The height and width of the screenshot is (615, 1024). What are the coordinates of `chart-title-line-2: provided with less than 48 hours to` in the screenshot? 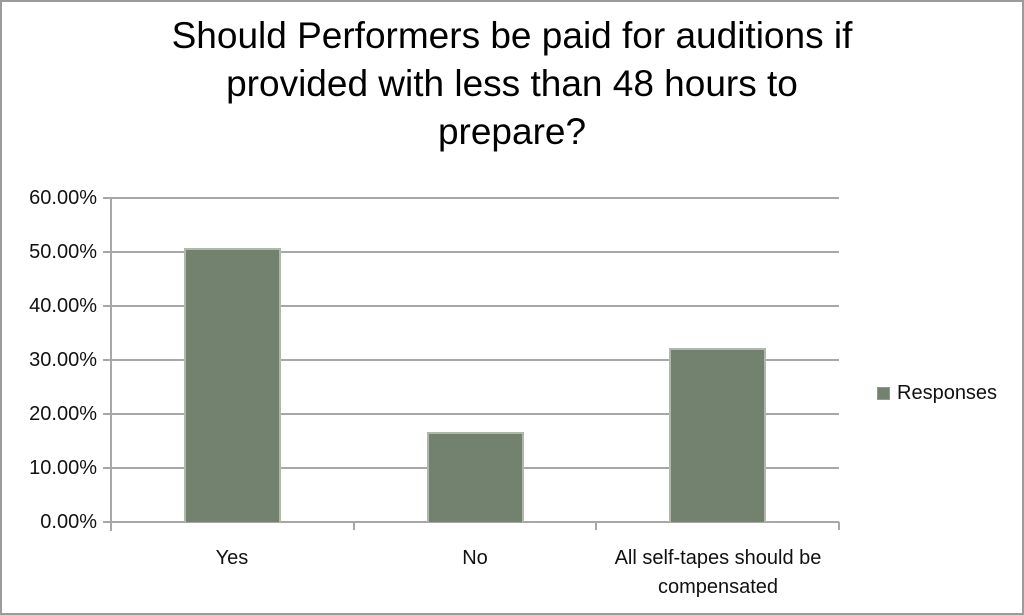 It's located at (512, 83).